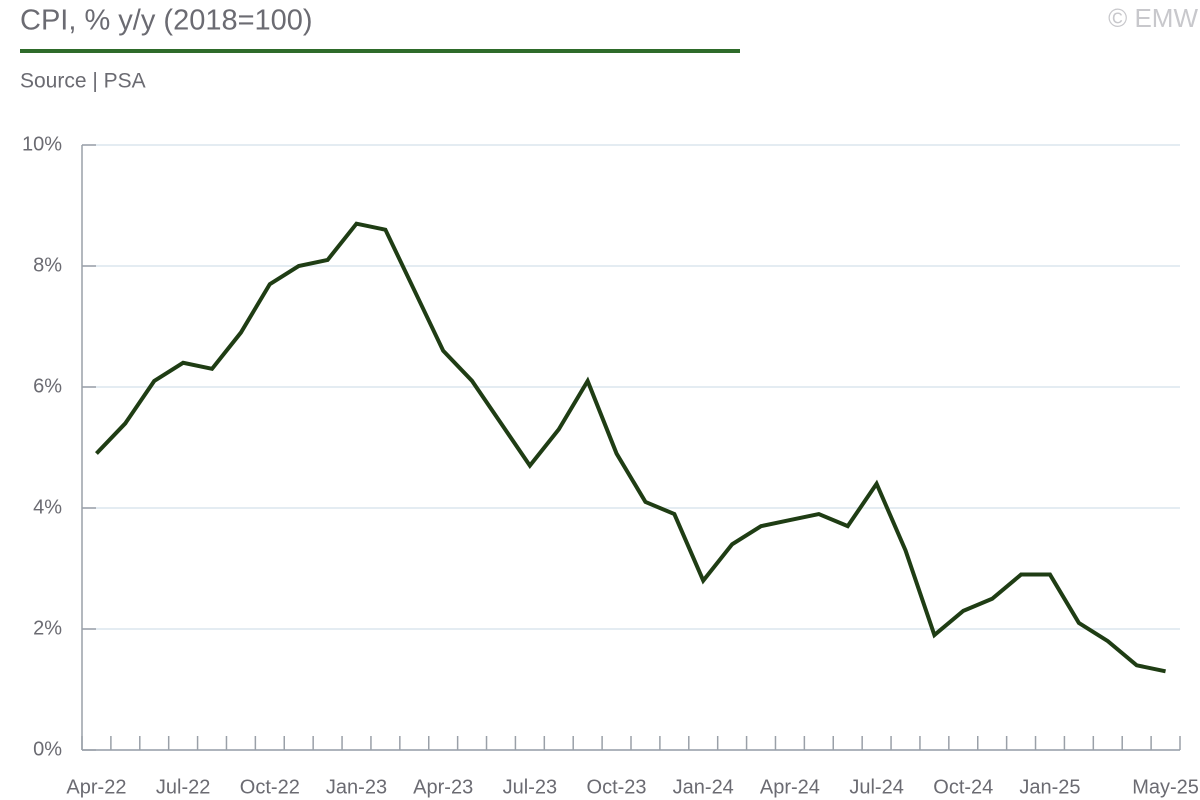  What do you see at coordinates (530, 787) in the screenshot?
I see `x-tick-label: Jul-23` at bounding box center [530, 787].